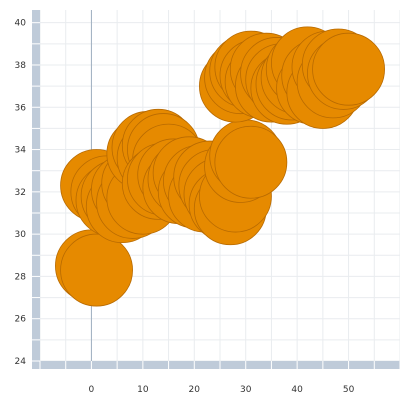 The image size is (400, 400). I want to click on x-axis-bar, so click(216, 365).